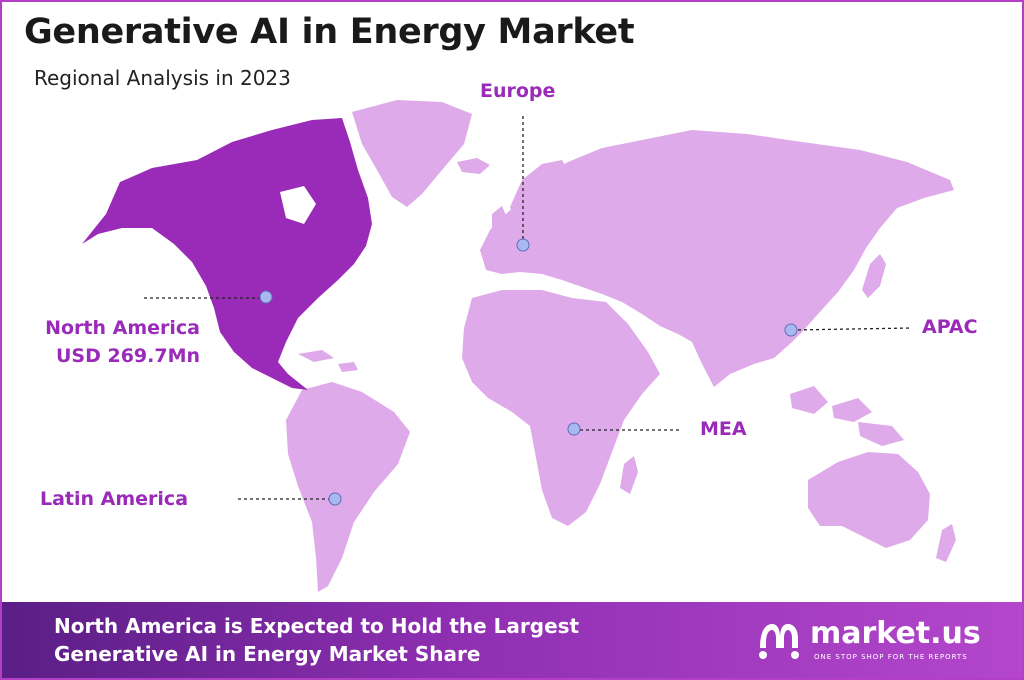 Image resolution: width=1024 pixels, height=680 pixels. What do you see at coordinates (328, 361) in the screenshot?
I see `caribbean-shape` at bounding box center [328, 361].